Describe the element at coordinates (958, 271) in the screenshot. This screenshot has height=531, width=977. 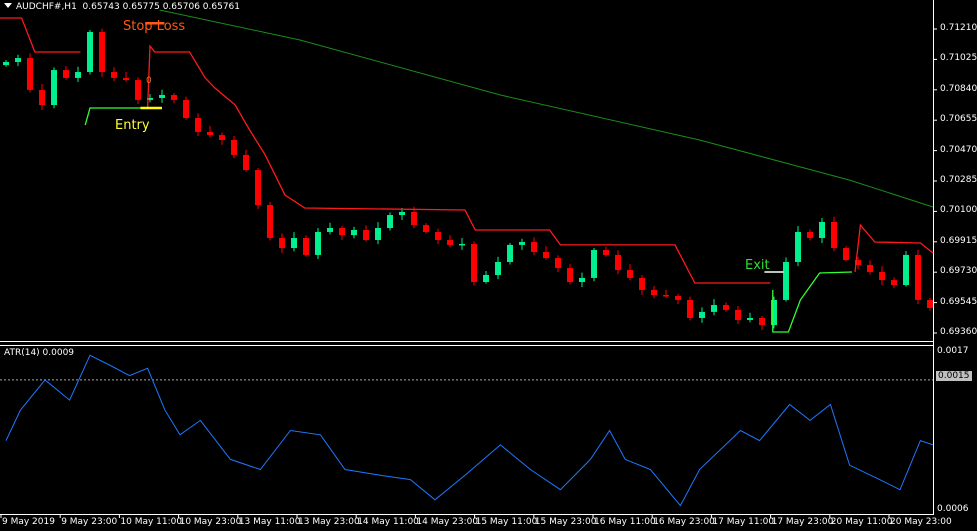
I see `price-tick-label: 0.69730` at that location.